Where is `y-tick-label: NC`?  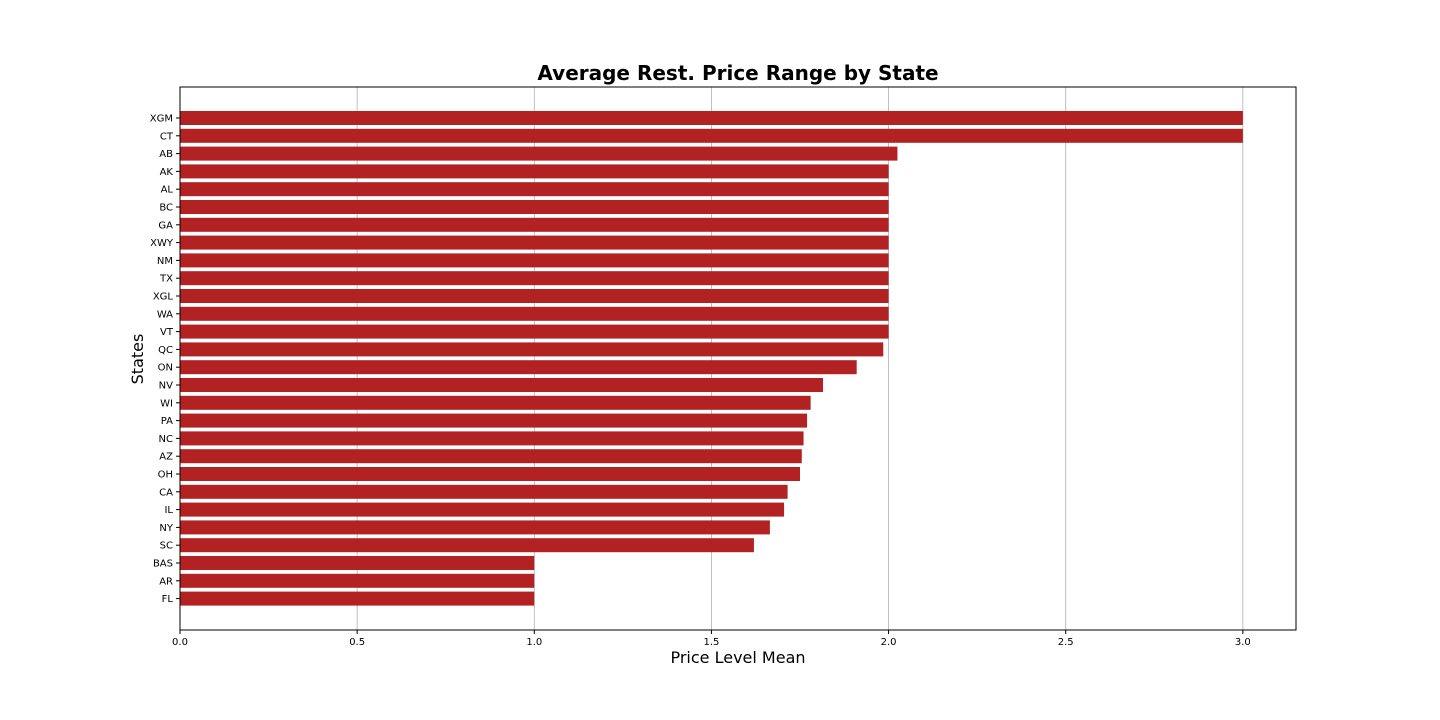
y-tick-label: NC is located at coordinates (166, 439).